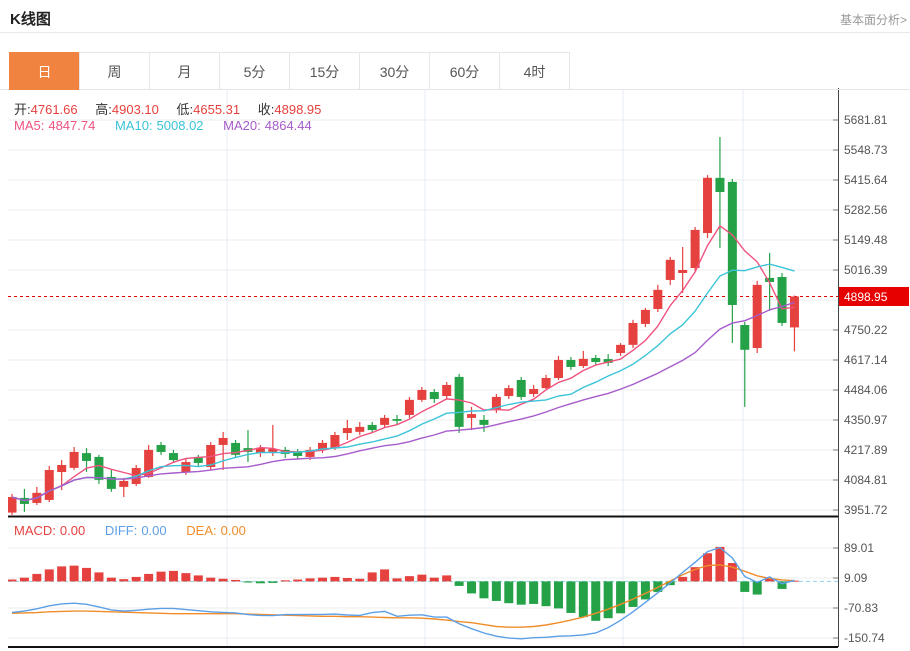 The width and height of the screenshot is (910, 651). What do you see at coordinates (866, 450) in the screenshot?
I see `svg-text: 4217.89` at bounding box center [866, 450].